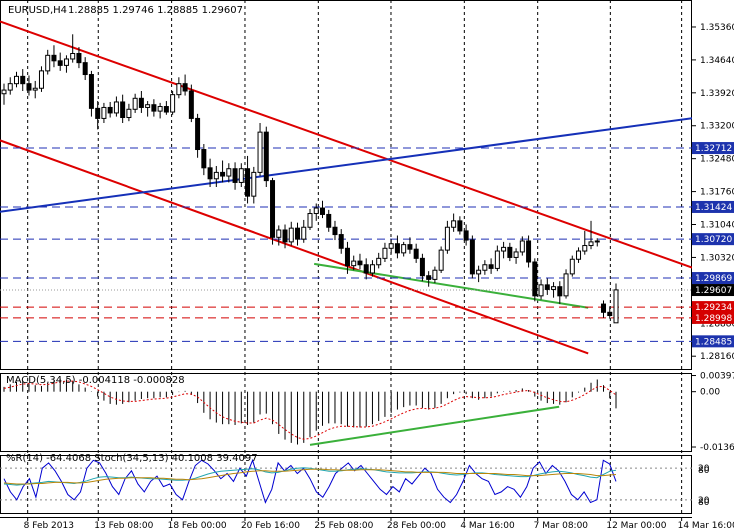 The image size is (734, 531). I want to click on current-price-label: 1.29607, so click(713, 291).